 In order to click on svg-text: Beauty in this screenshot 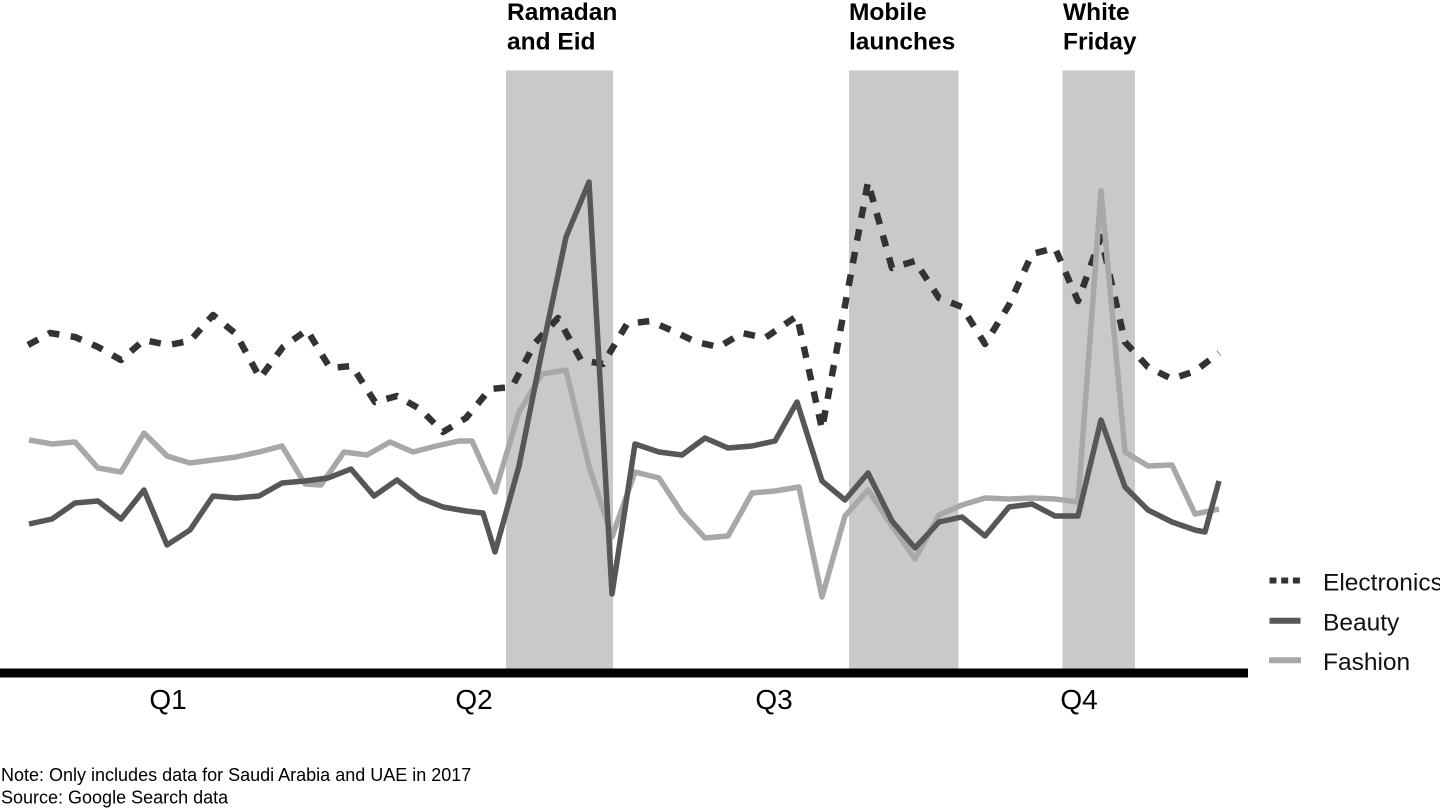, I will do `click(1361, 623)`.